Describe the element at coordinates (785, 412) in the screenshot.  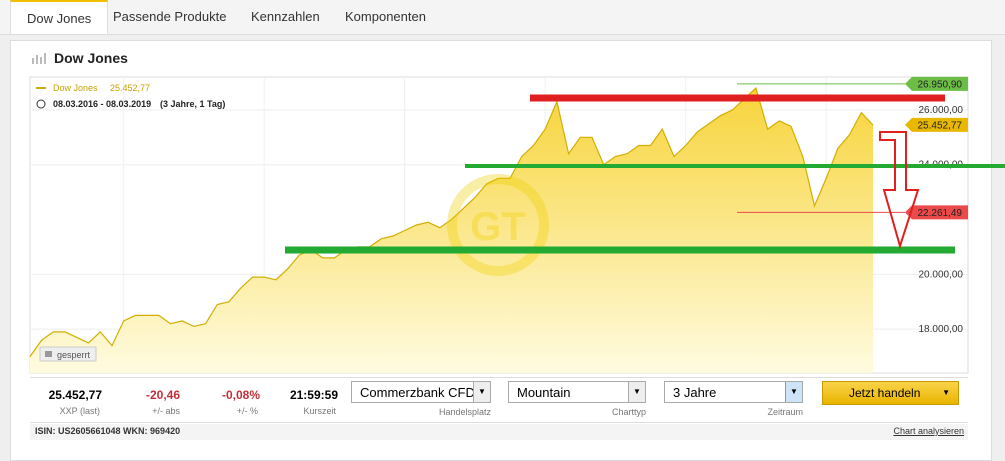
I see `select-label: Zeitraum` at that location.